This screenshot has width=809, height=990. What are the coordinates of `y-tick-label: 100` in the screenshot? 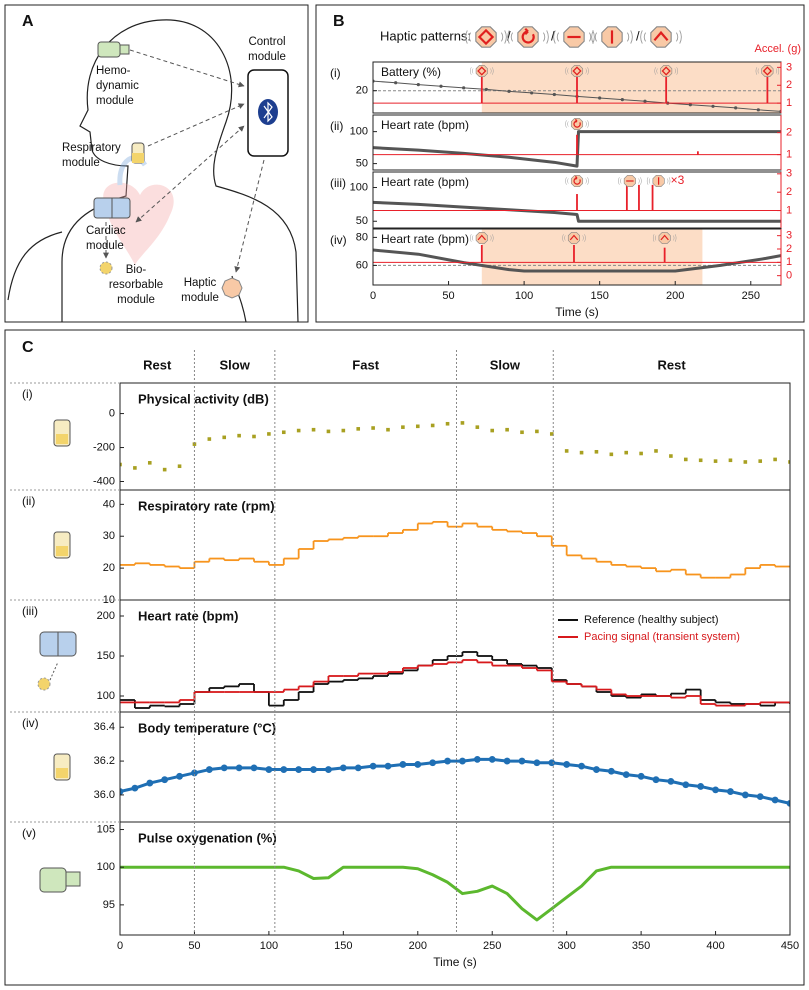 It's located at (359, 187).